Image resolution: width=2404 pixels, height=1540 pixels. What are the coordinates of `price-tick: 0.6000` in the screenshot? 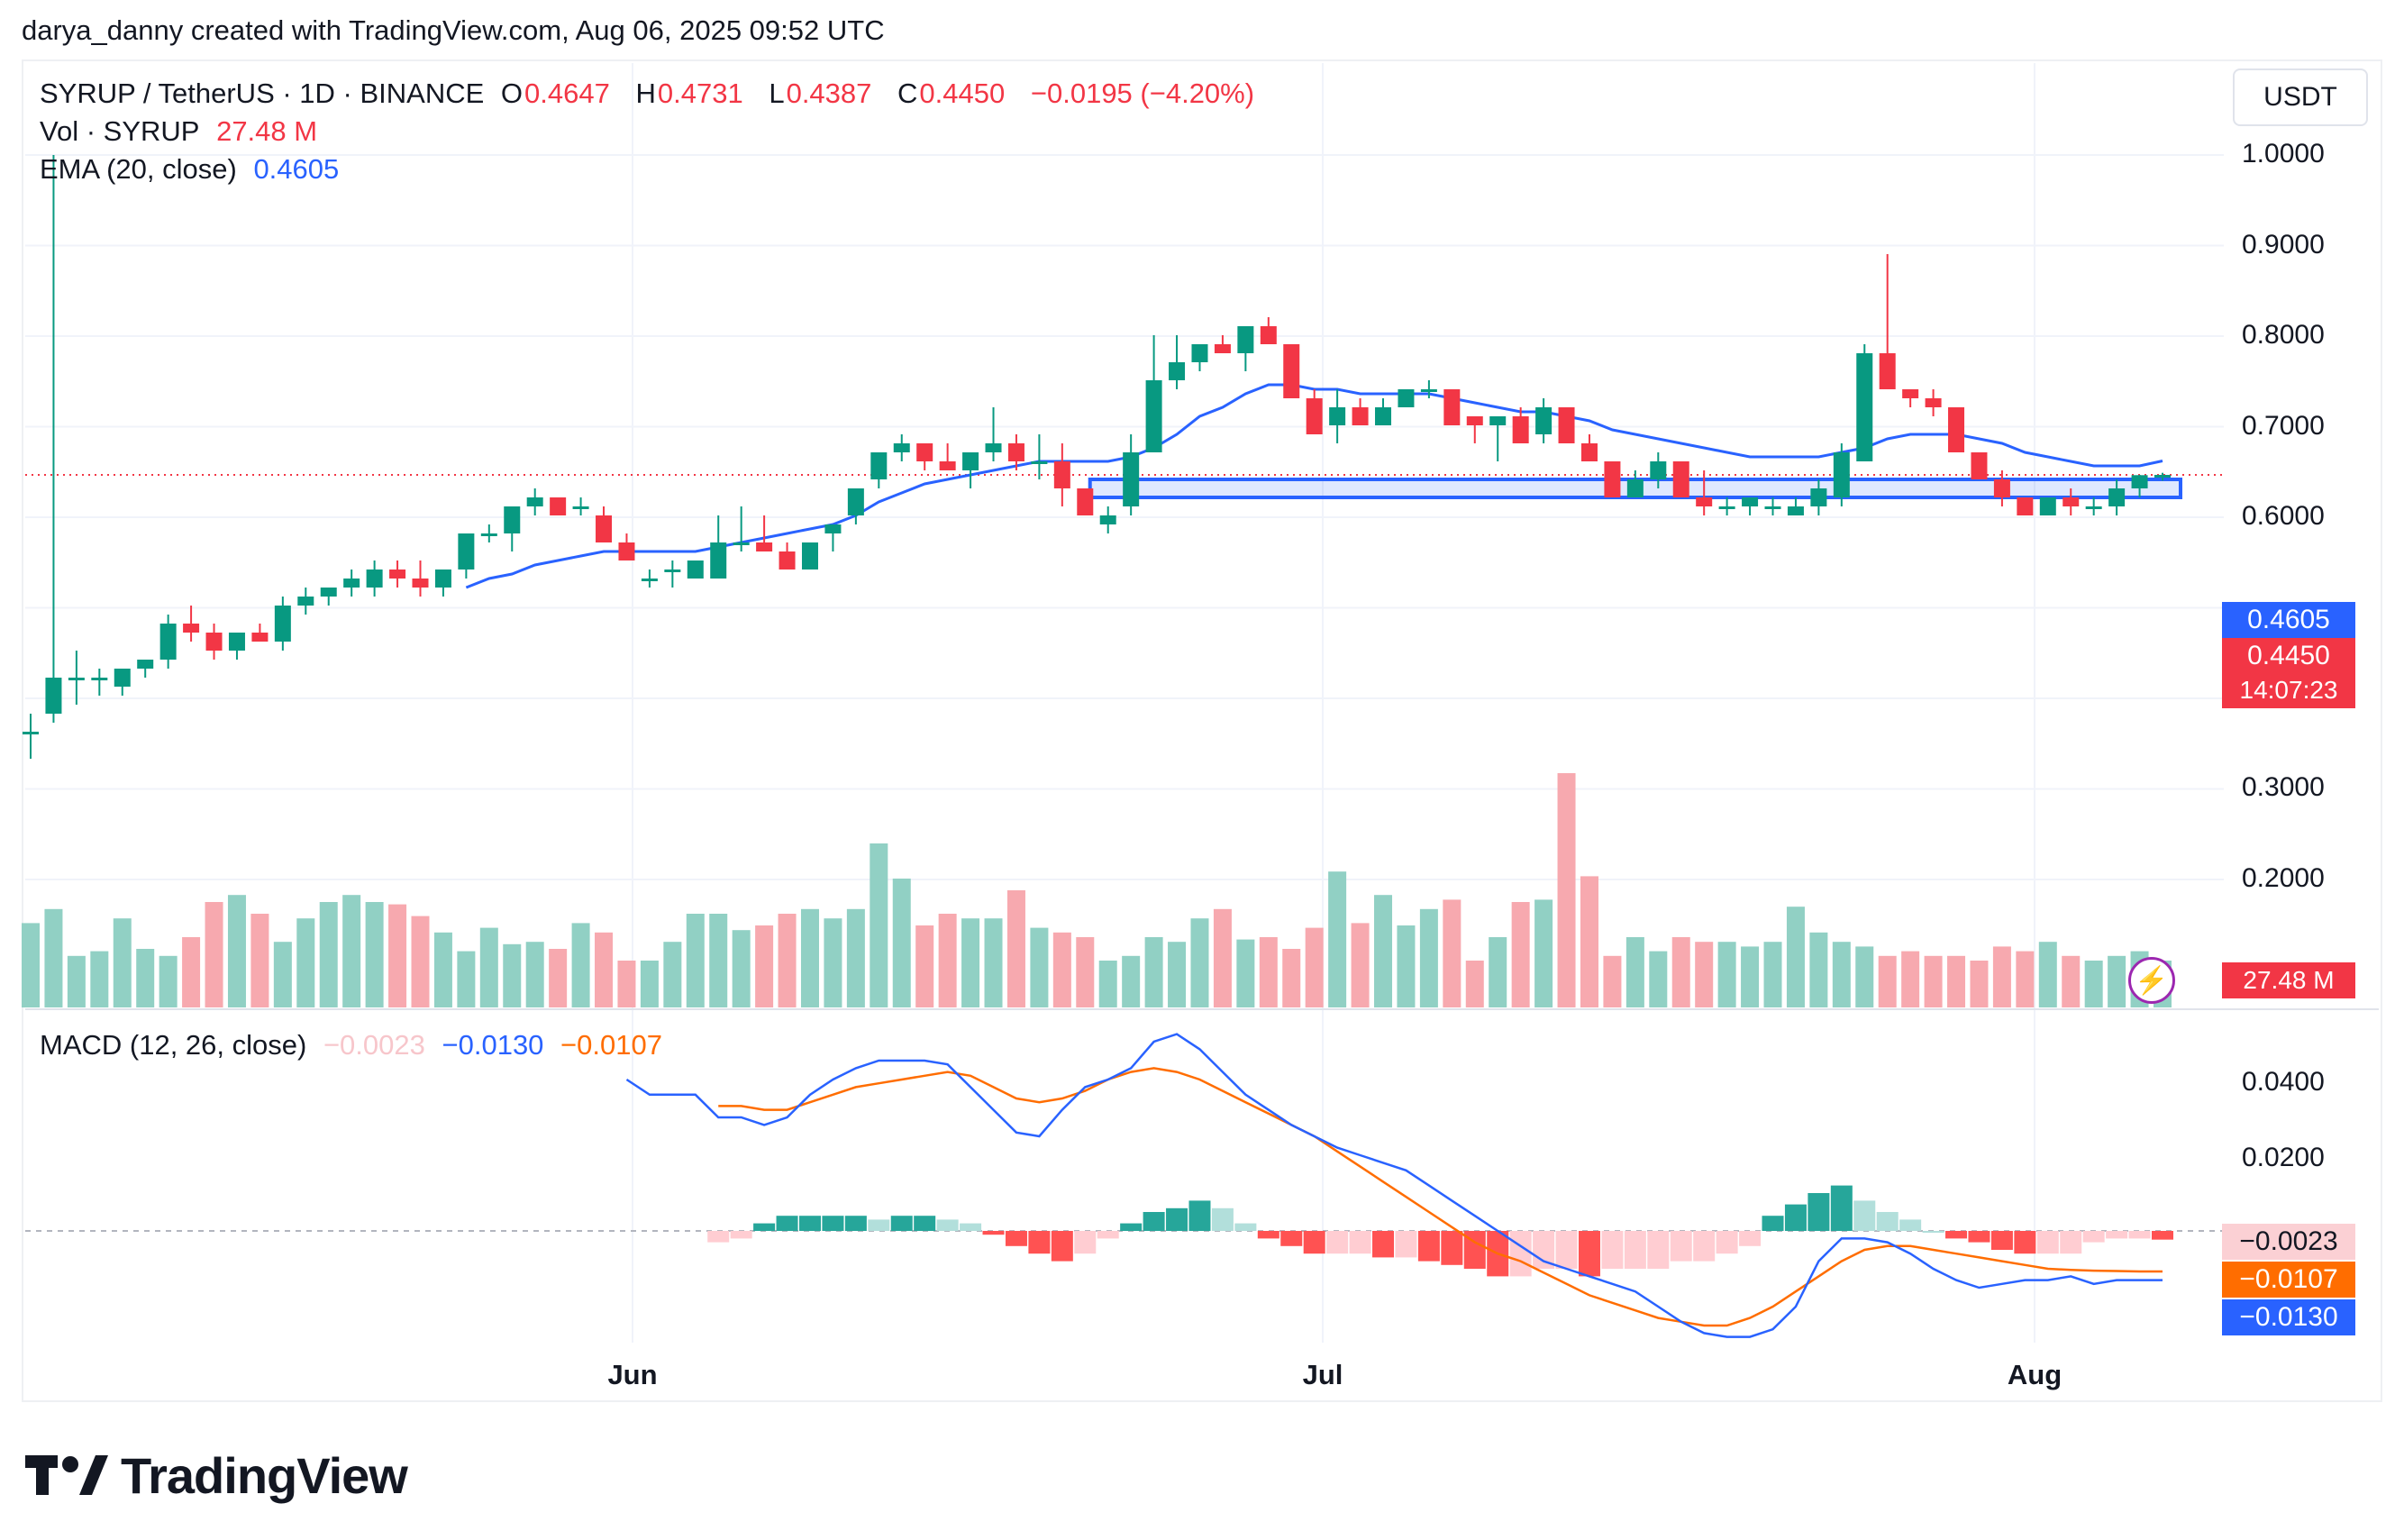 It's located at (2283, 516).